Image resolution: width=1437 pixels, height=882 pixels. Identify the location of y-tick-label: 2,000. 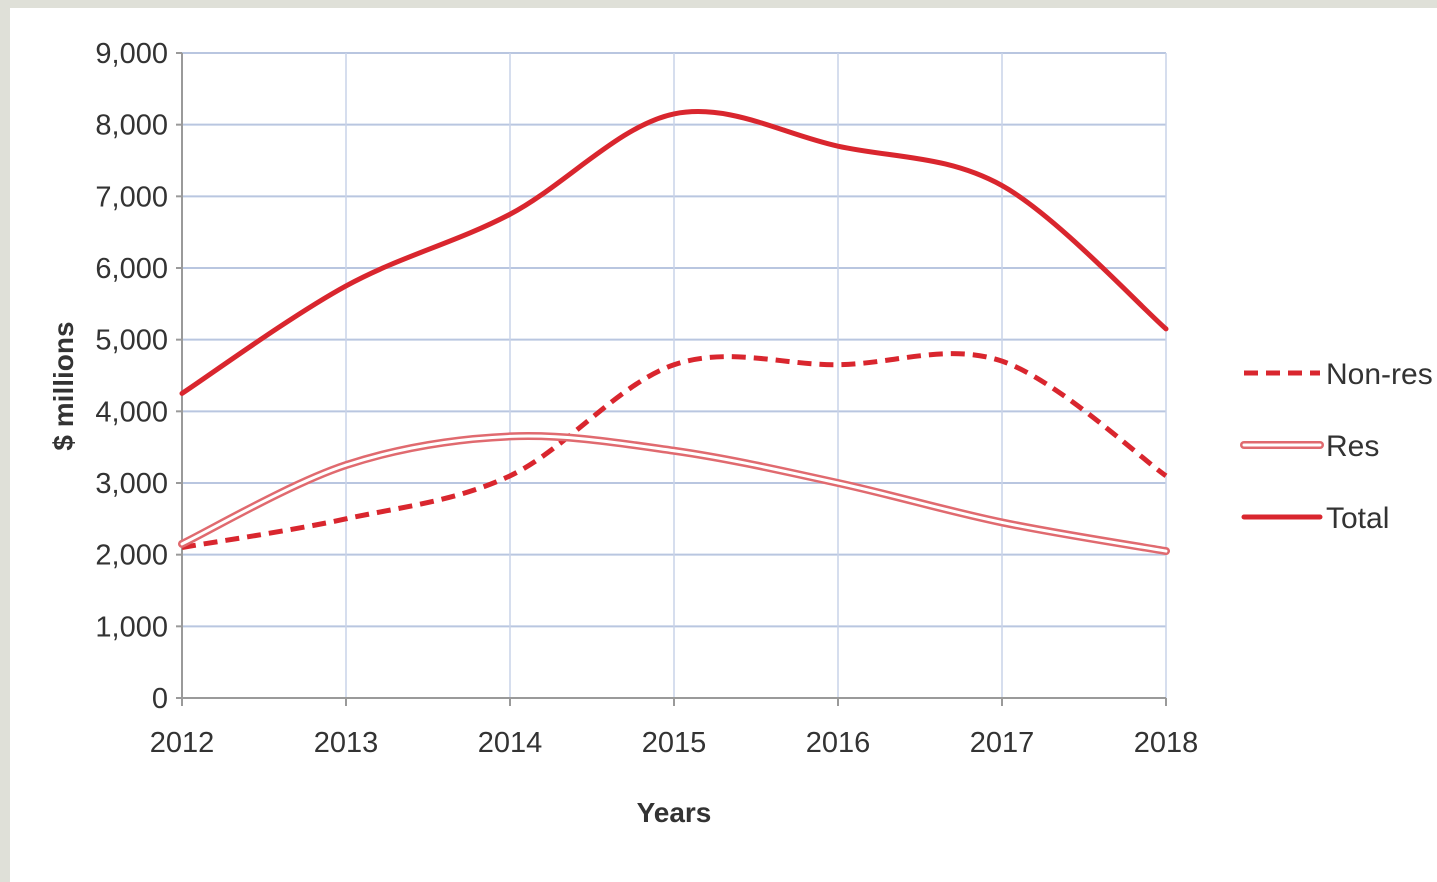
(131, 556).